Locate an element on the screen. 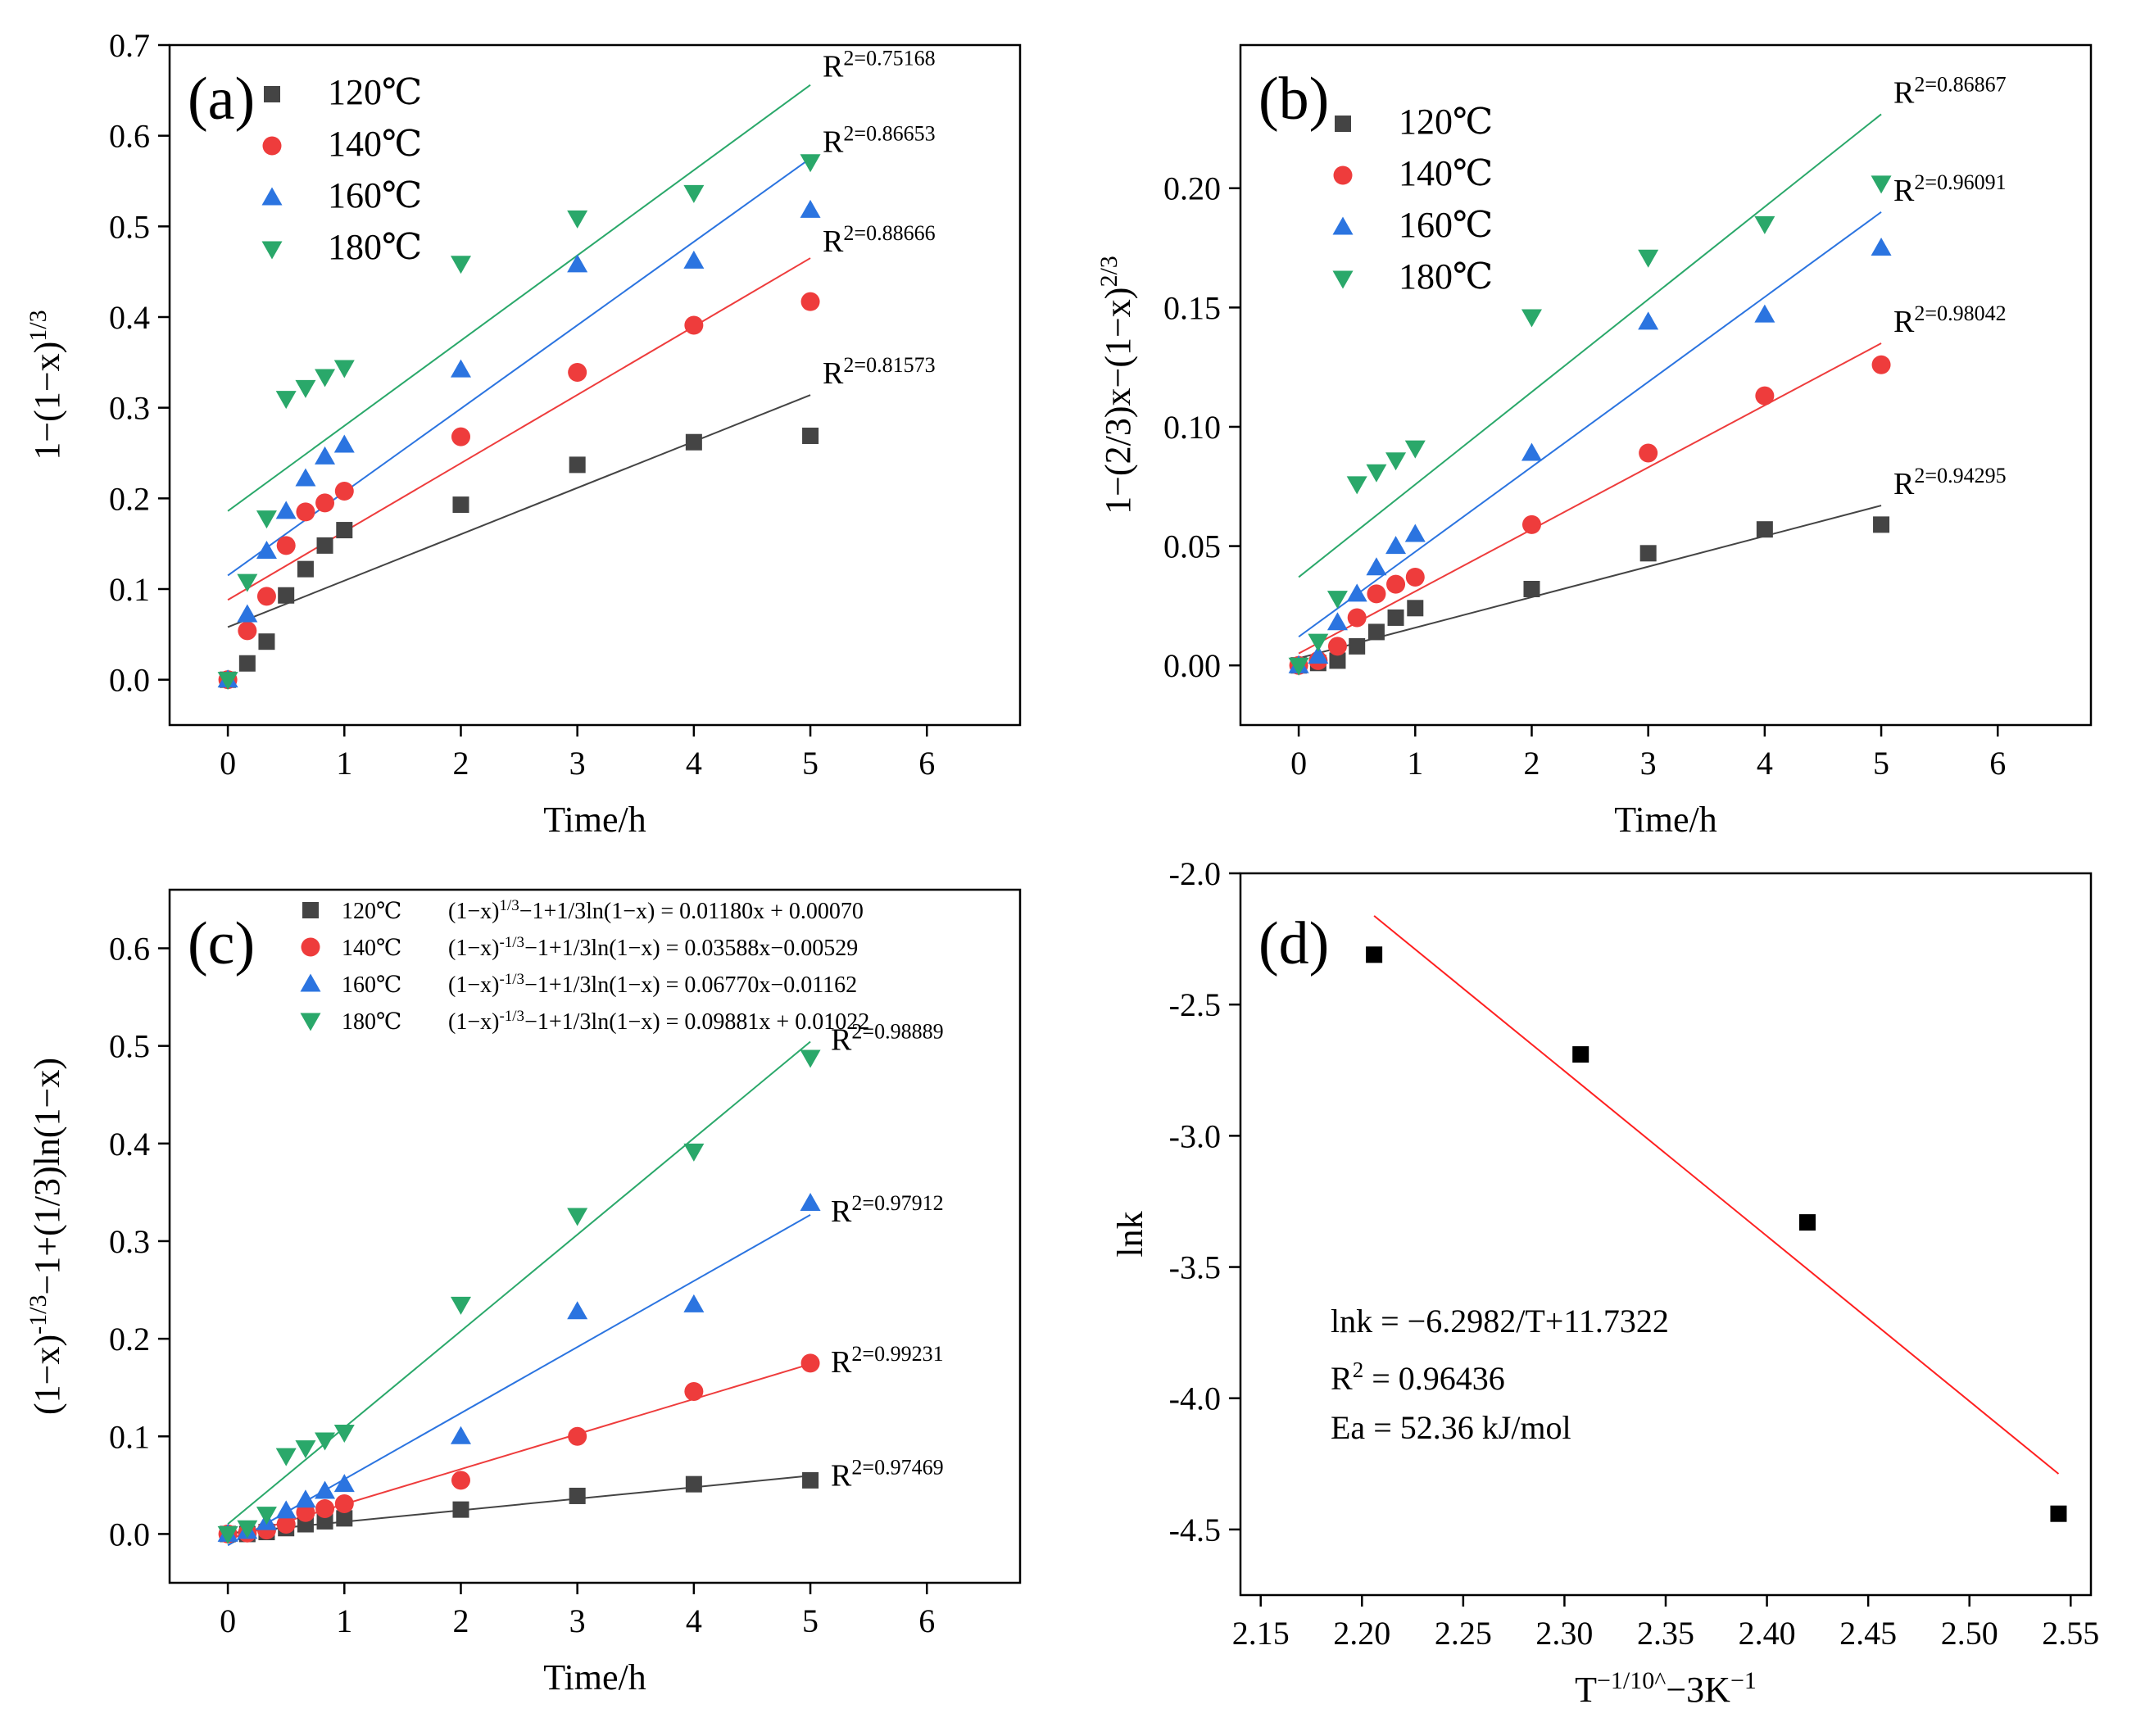 This screenshot has width=2145, height=1736. r2-label: R2=0.81573 is located at coordinates (880, 372).